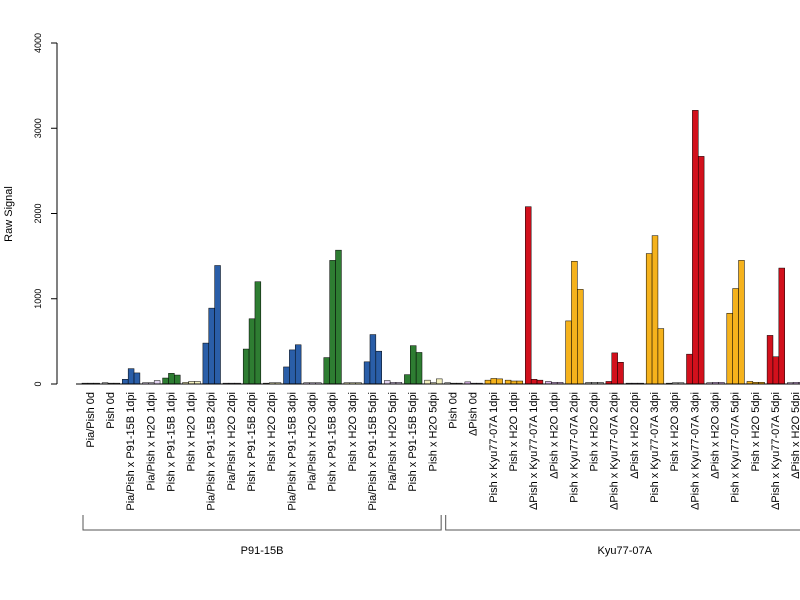 The height and width of the screenshot is (600, 800). I want to click on x-tick-label: Pish x P91-15B 1dpi, so click(171, 442).